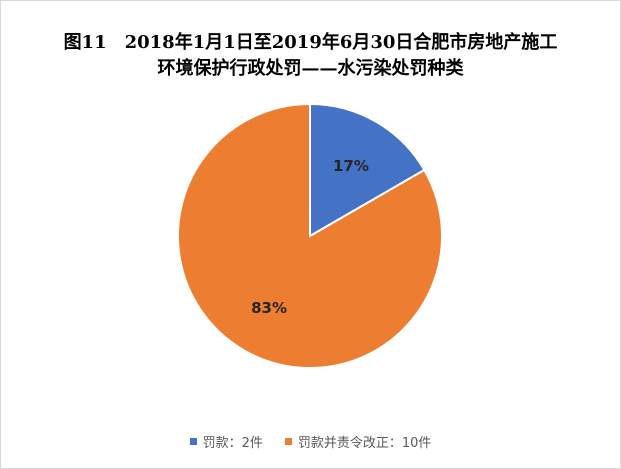 Image resolution: width=621 pixels, height=469 pixels. I want to click on data-label-fine-and-rectify: 83%, so click(269, 308).